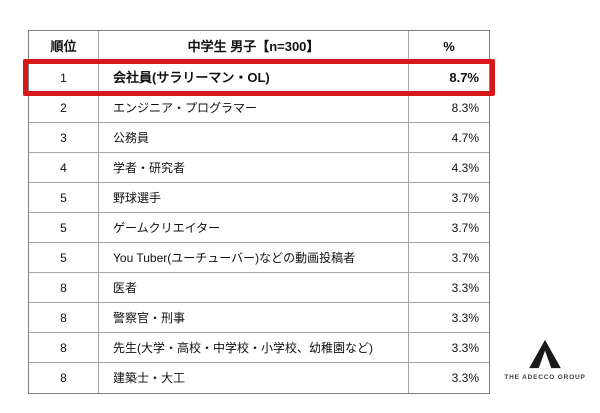 The height and width of the screenshot is (413, 600). What do you see at coordinates (254, 46) in the screenshot?
I see `header-group: 中学生 男子【n=300】` at bounding box center [254, 46].